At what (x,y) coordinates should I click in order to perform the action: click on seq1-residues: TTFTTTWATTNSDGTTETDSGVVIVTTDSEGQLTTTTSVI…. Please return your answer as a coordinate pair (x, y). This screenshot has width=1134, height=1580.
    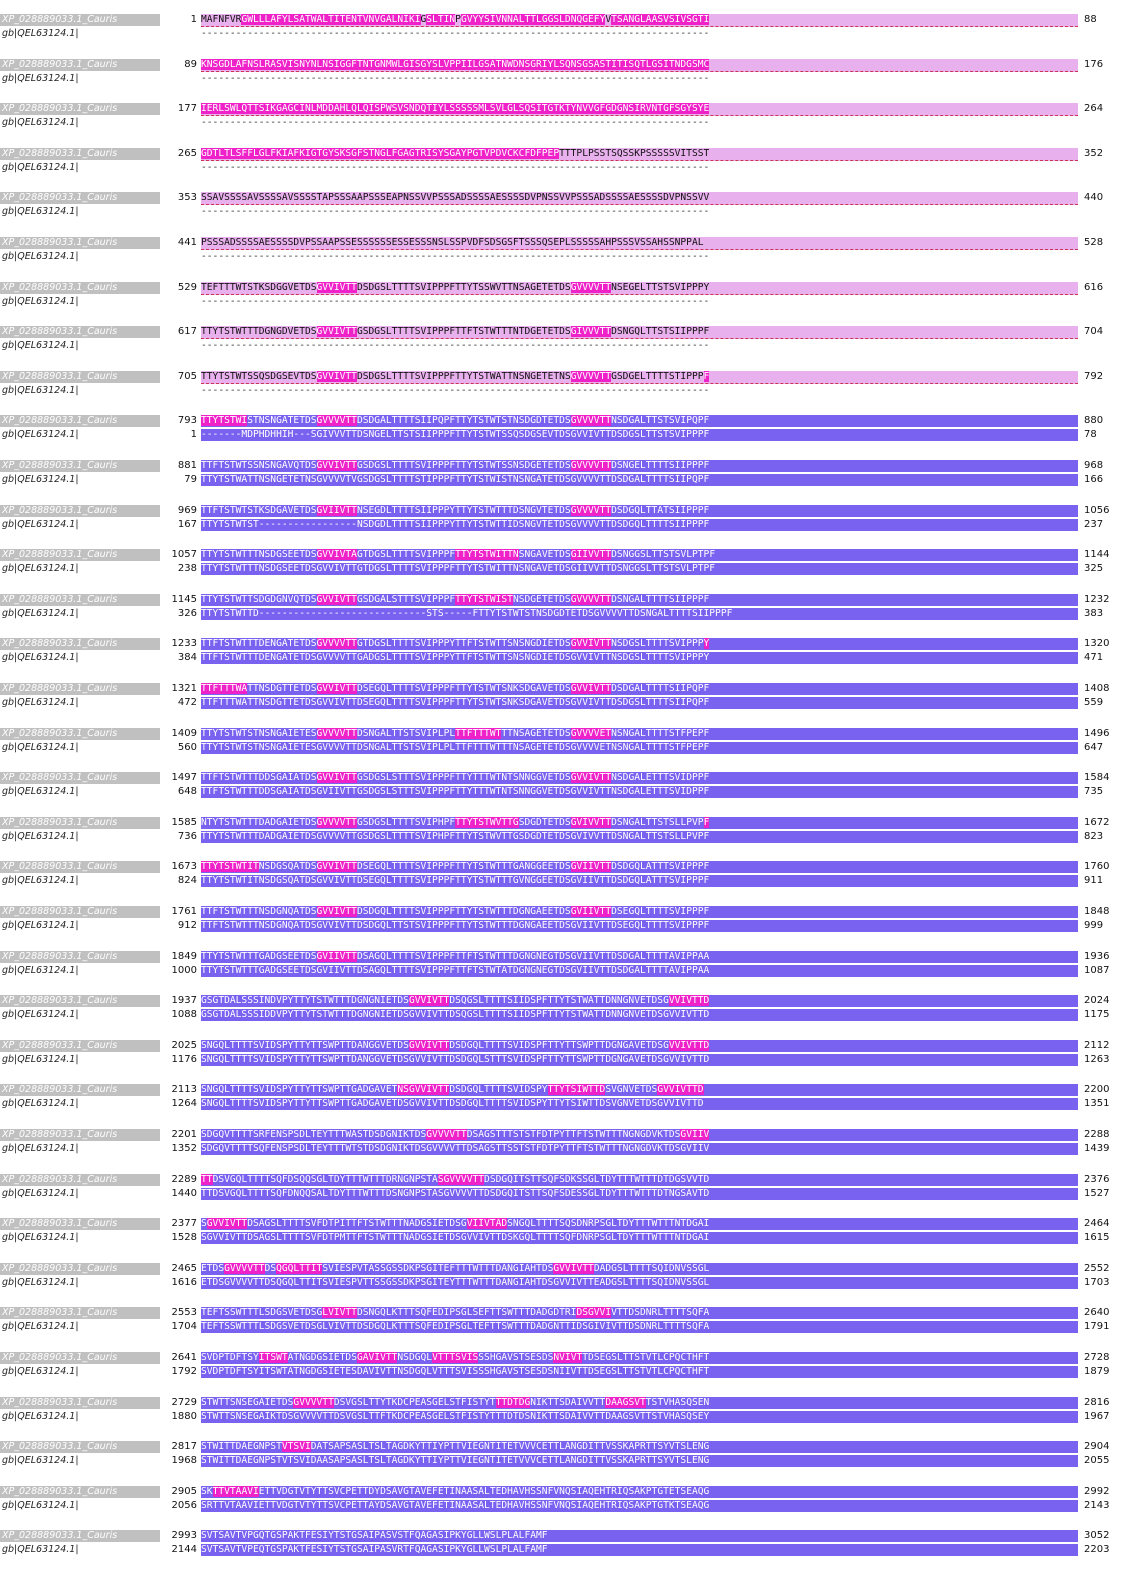
    Looking at the image, I should click on (639, 689).